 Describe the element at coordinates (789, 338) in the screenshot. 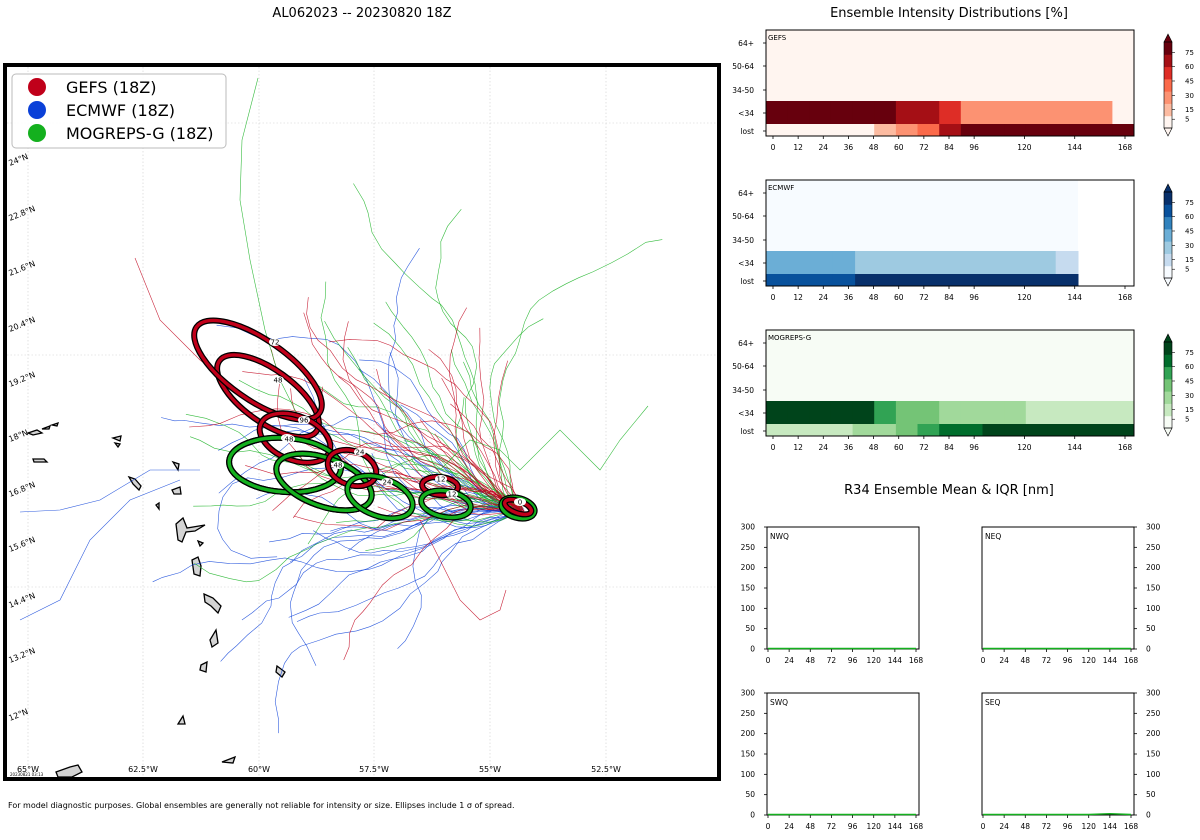

I see `heatmap-panel-name: MOGREPS-G` at that location.